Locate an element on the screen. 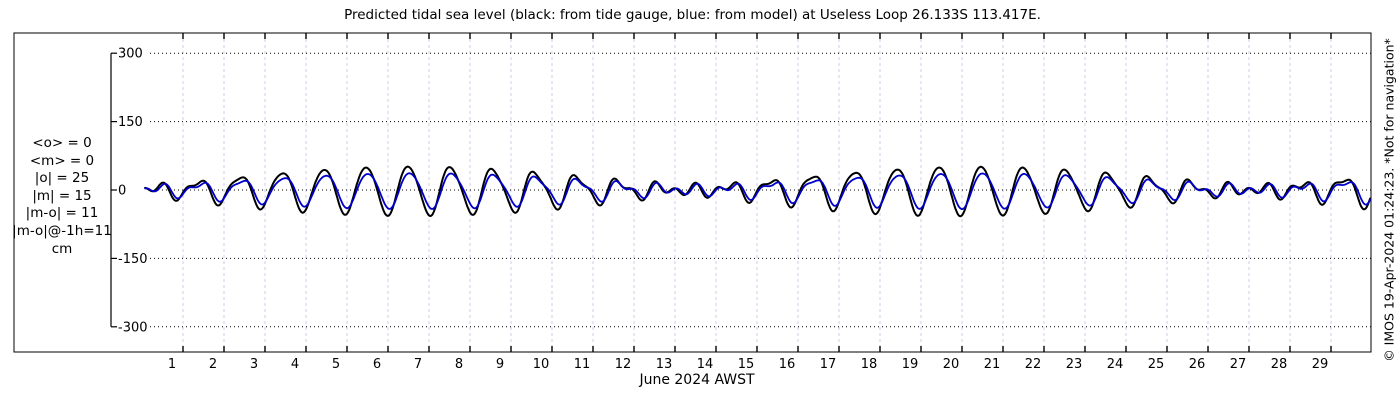  x-tick-label: 19 is located at coordinates (910, 364).